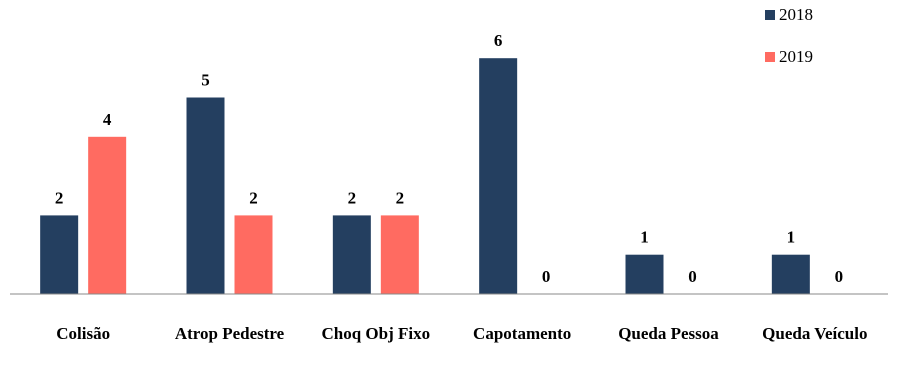 This screenshot has height=367, width=912. Describe the element at coordinates (668, 333) in the screenshot. I see `category-label-5: Queda Pessoa` at that location.